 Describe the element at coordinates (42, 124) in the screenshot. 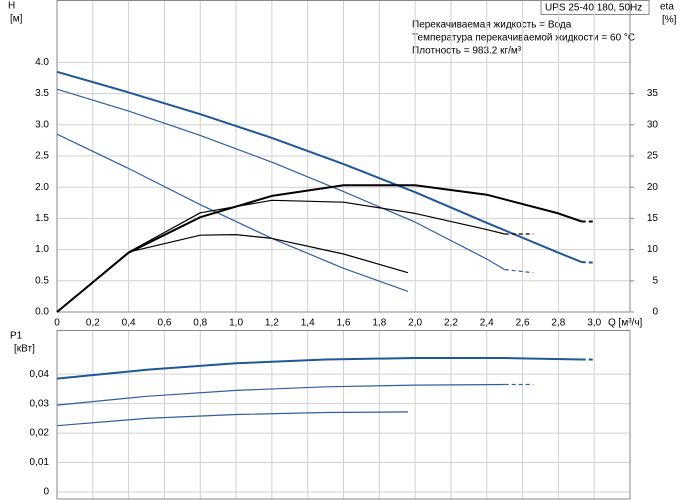

I see `y-tick-label: 3.0` at that location.